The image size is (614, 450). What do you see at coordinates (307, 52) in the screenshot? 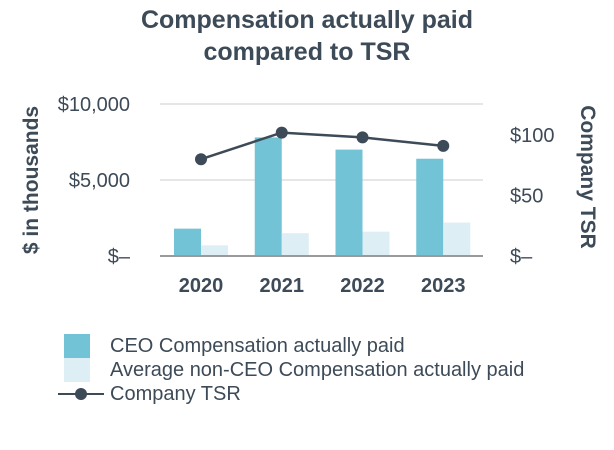
I see `chart-title-line-2: compared to TSR` at bounding box center [307, 52].